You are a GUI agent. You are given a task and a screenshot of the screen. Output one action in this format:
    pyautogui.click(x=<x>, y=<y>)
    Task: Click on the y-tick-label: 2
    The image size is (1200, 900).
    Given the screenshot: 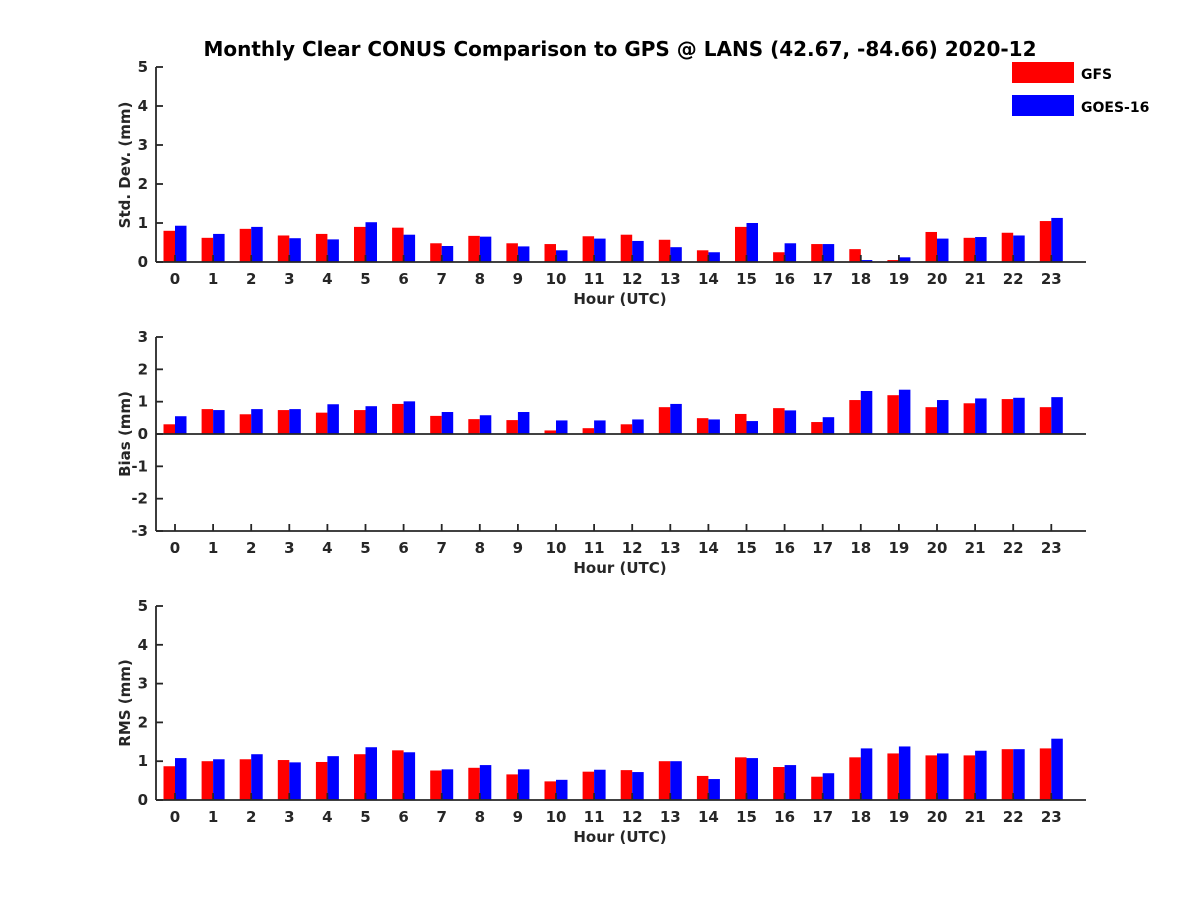 What is the action you would take?
    pyautogui.click(x=143, y=722)
    